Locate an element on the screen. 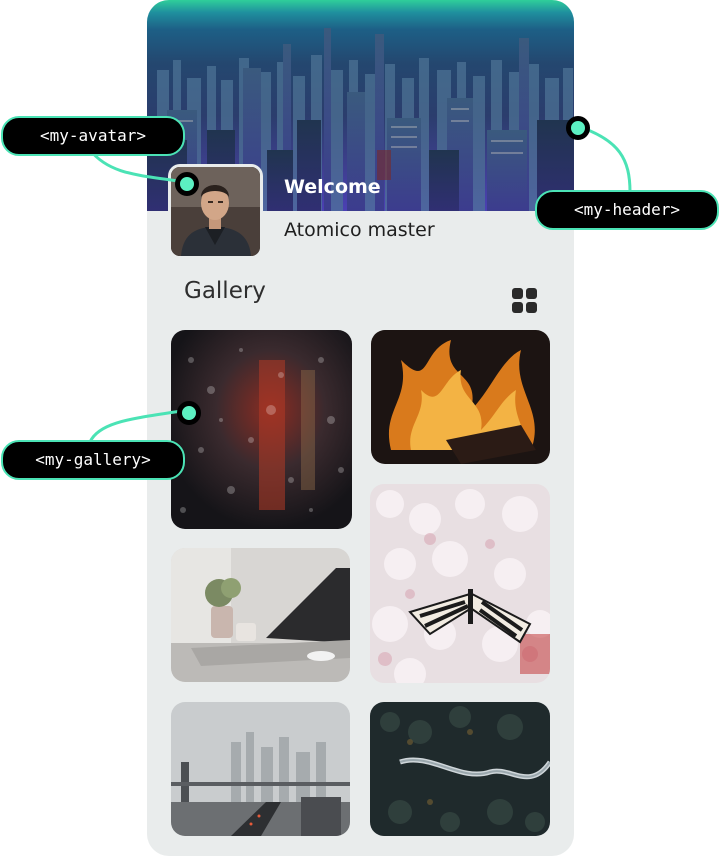  gallery-photo-fire is located at coordinates (460, 397).